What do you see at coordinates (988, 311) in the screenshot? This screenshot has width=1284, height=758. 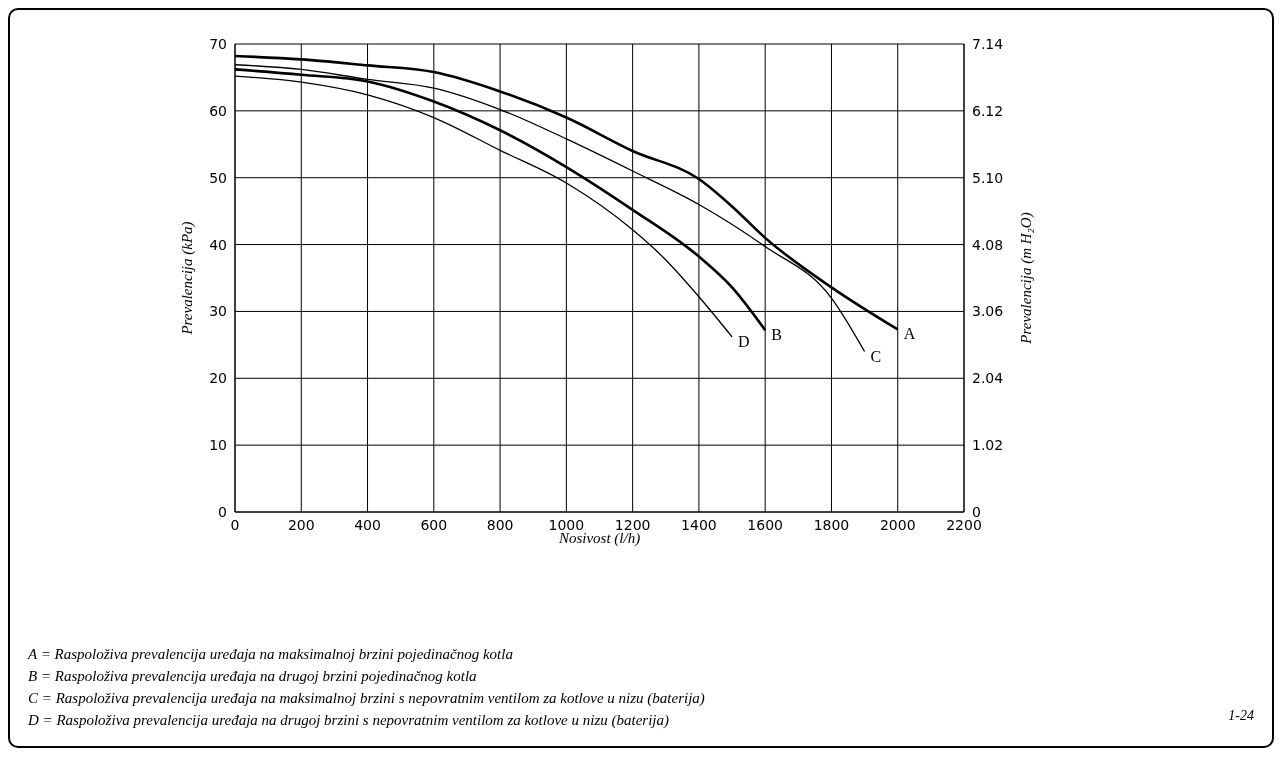 I see `y2-tick-label: 3.06` at bounding box center [988, 311].